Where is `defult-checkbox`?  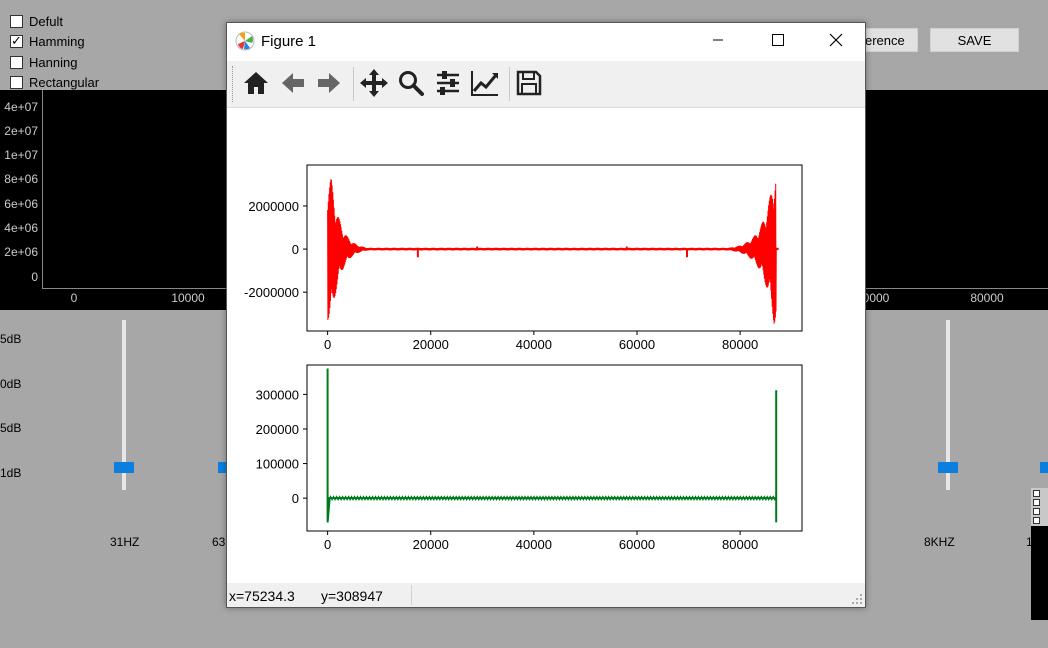 defult-checkbox is located at coordinates (16, 21).